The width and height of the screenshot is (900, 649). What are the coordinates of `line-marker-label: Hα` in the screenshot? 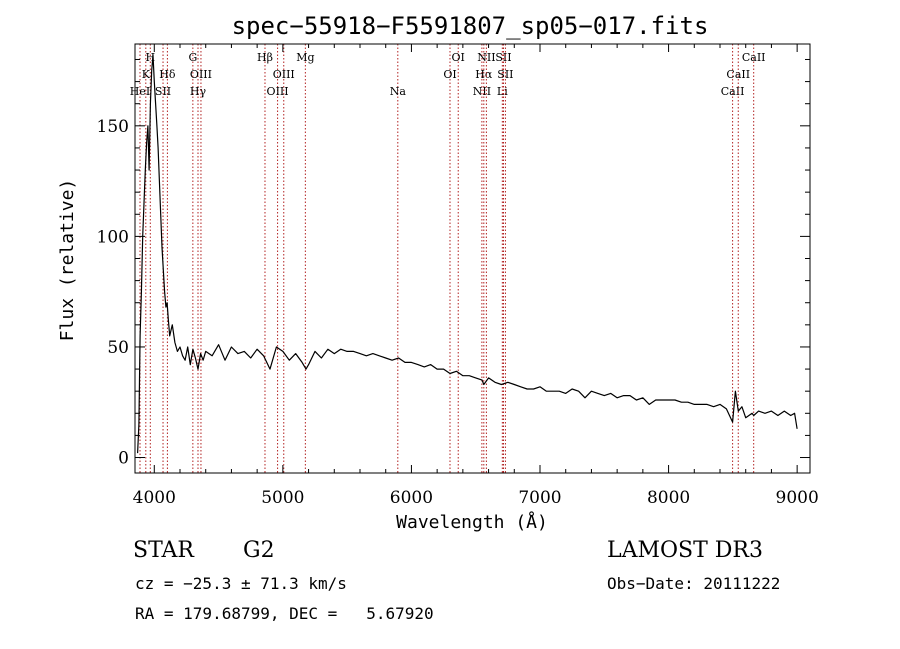 It's located at (484, 74).